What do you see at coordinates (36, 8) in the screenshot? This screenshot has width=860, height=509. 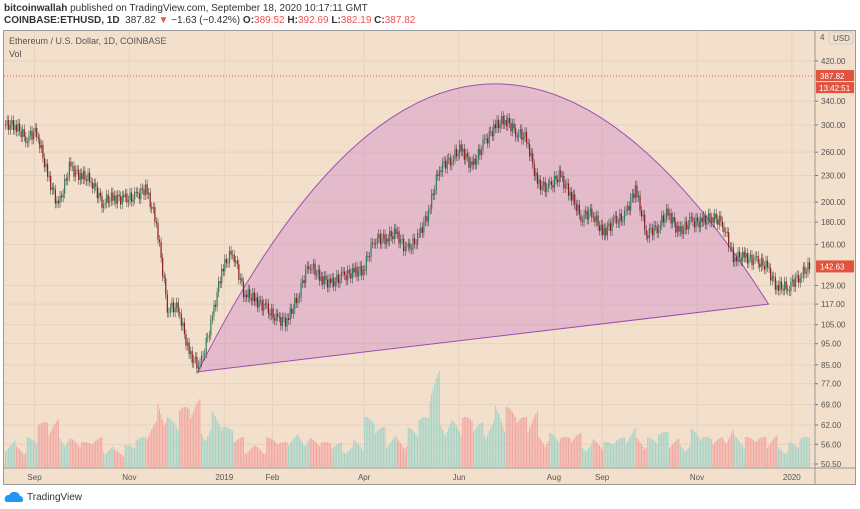 I see `author: bitcoinwallah` at bounding box center [36, 8].